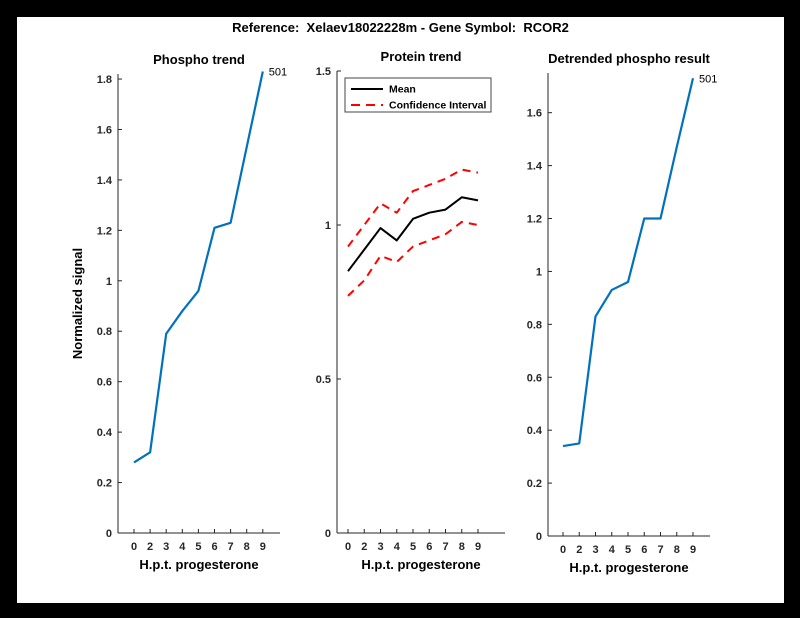 The image size is (800, 618). I want to click on series-line-upper-ci, so click(413, 208).